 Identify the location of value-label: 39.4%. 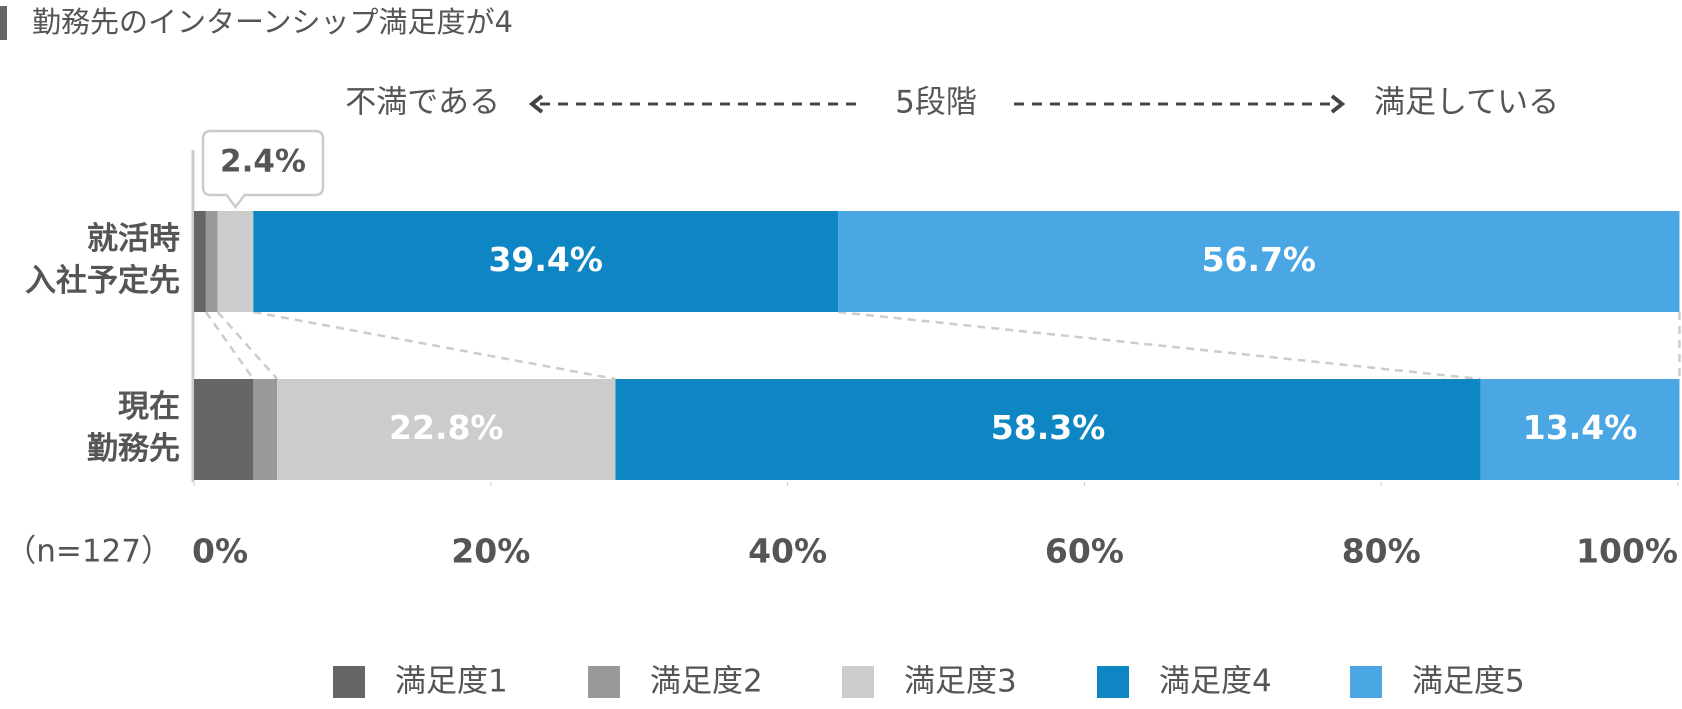
(545, 259).